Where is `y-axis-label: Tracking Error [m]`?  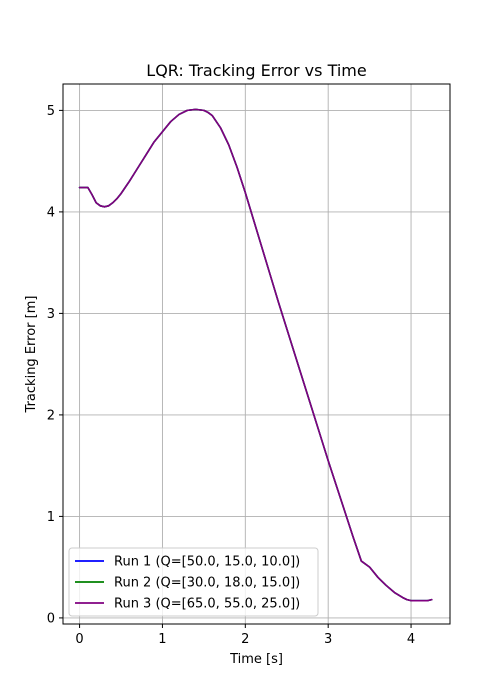 y-axis-label: Tracking Error [m] is located at coordinates (31, 355).